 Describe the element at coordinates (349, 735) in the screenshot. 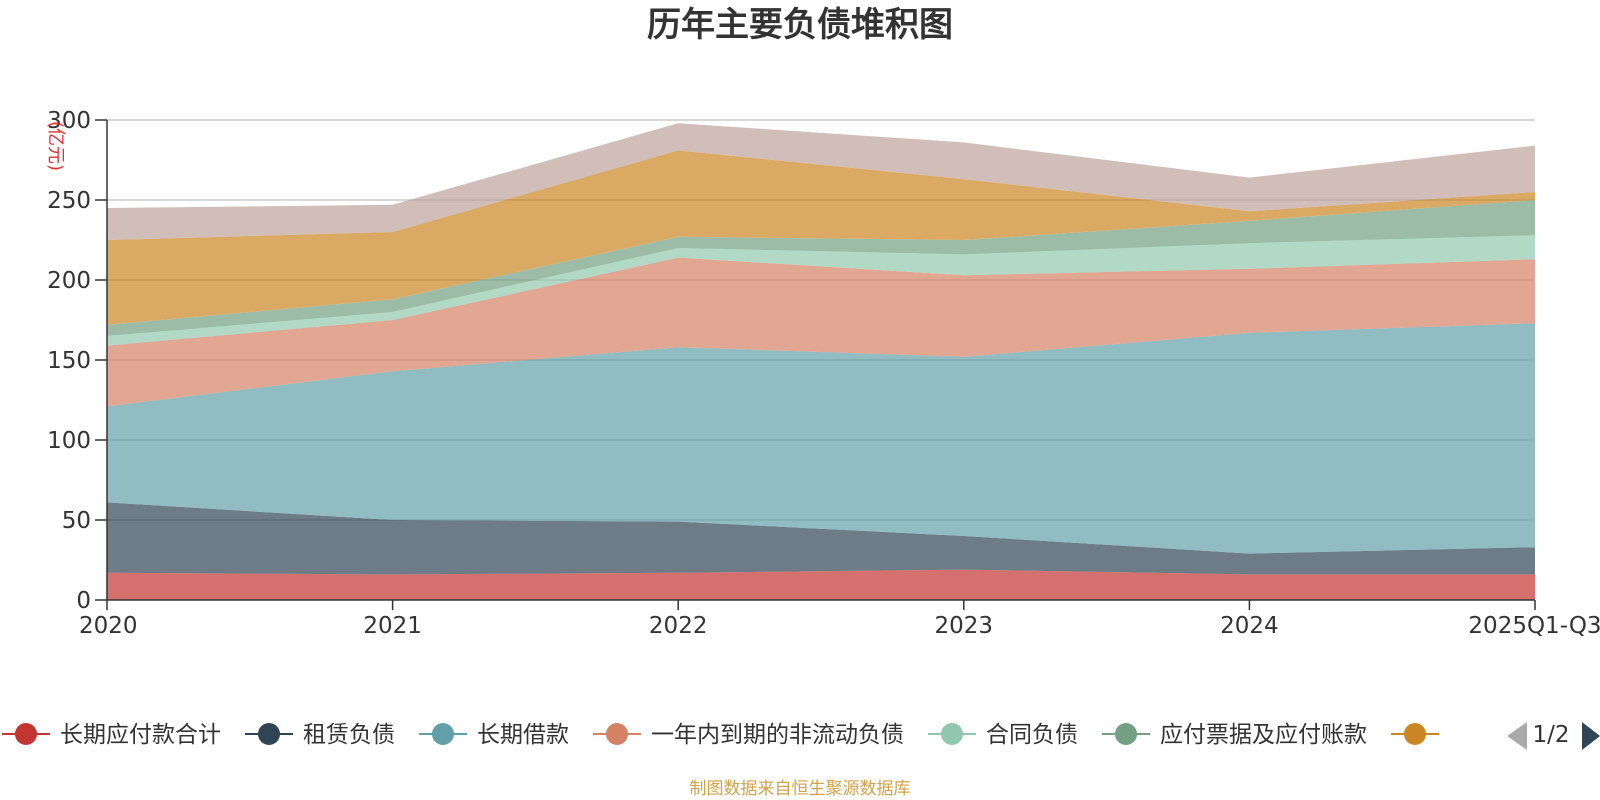

I see `legend-label: 租赁负债` at that location.